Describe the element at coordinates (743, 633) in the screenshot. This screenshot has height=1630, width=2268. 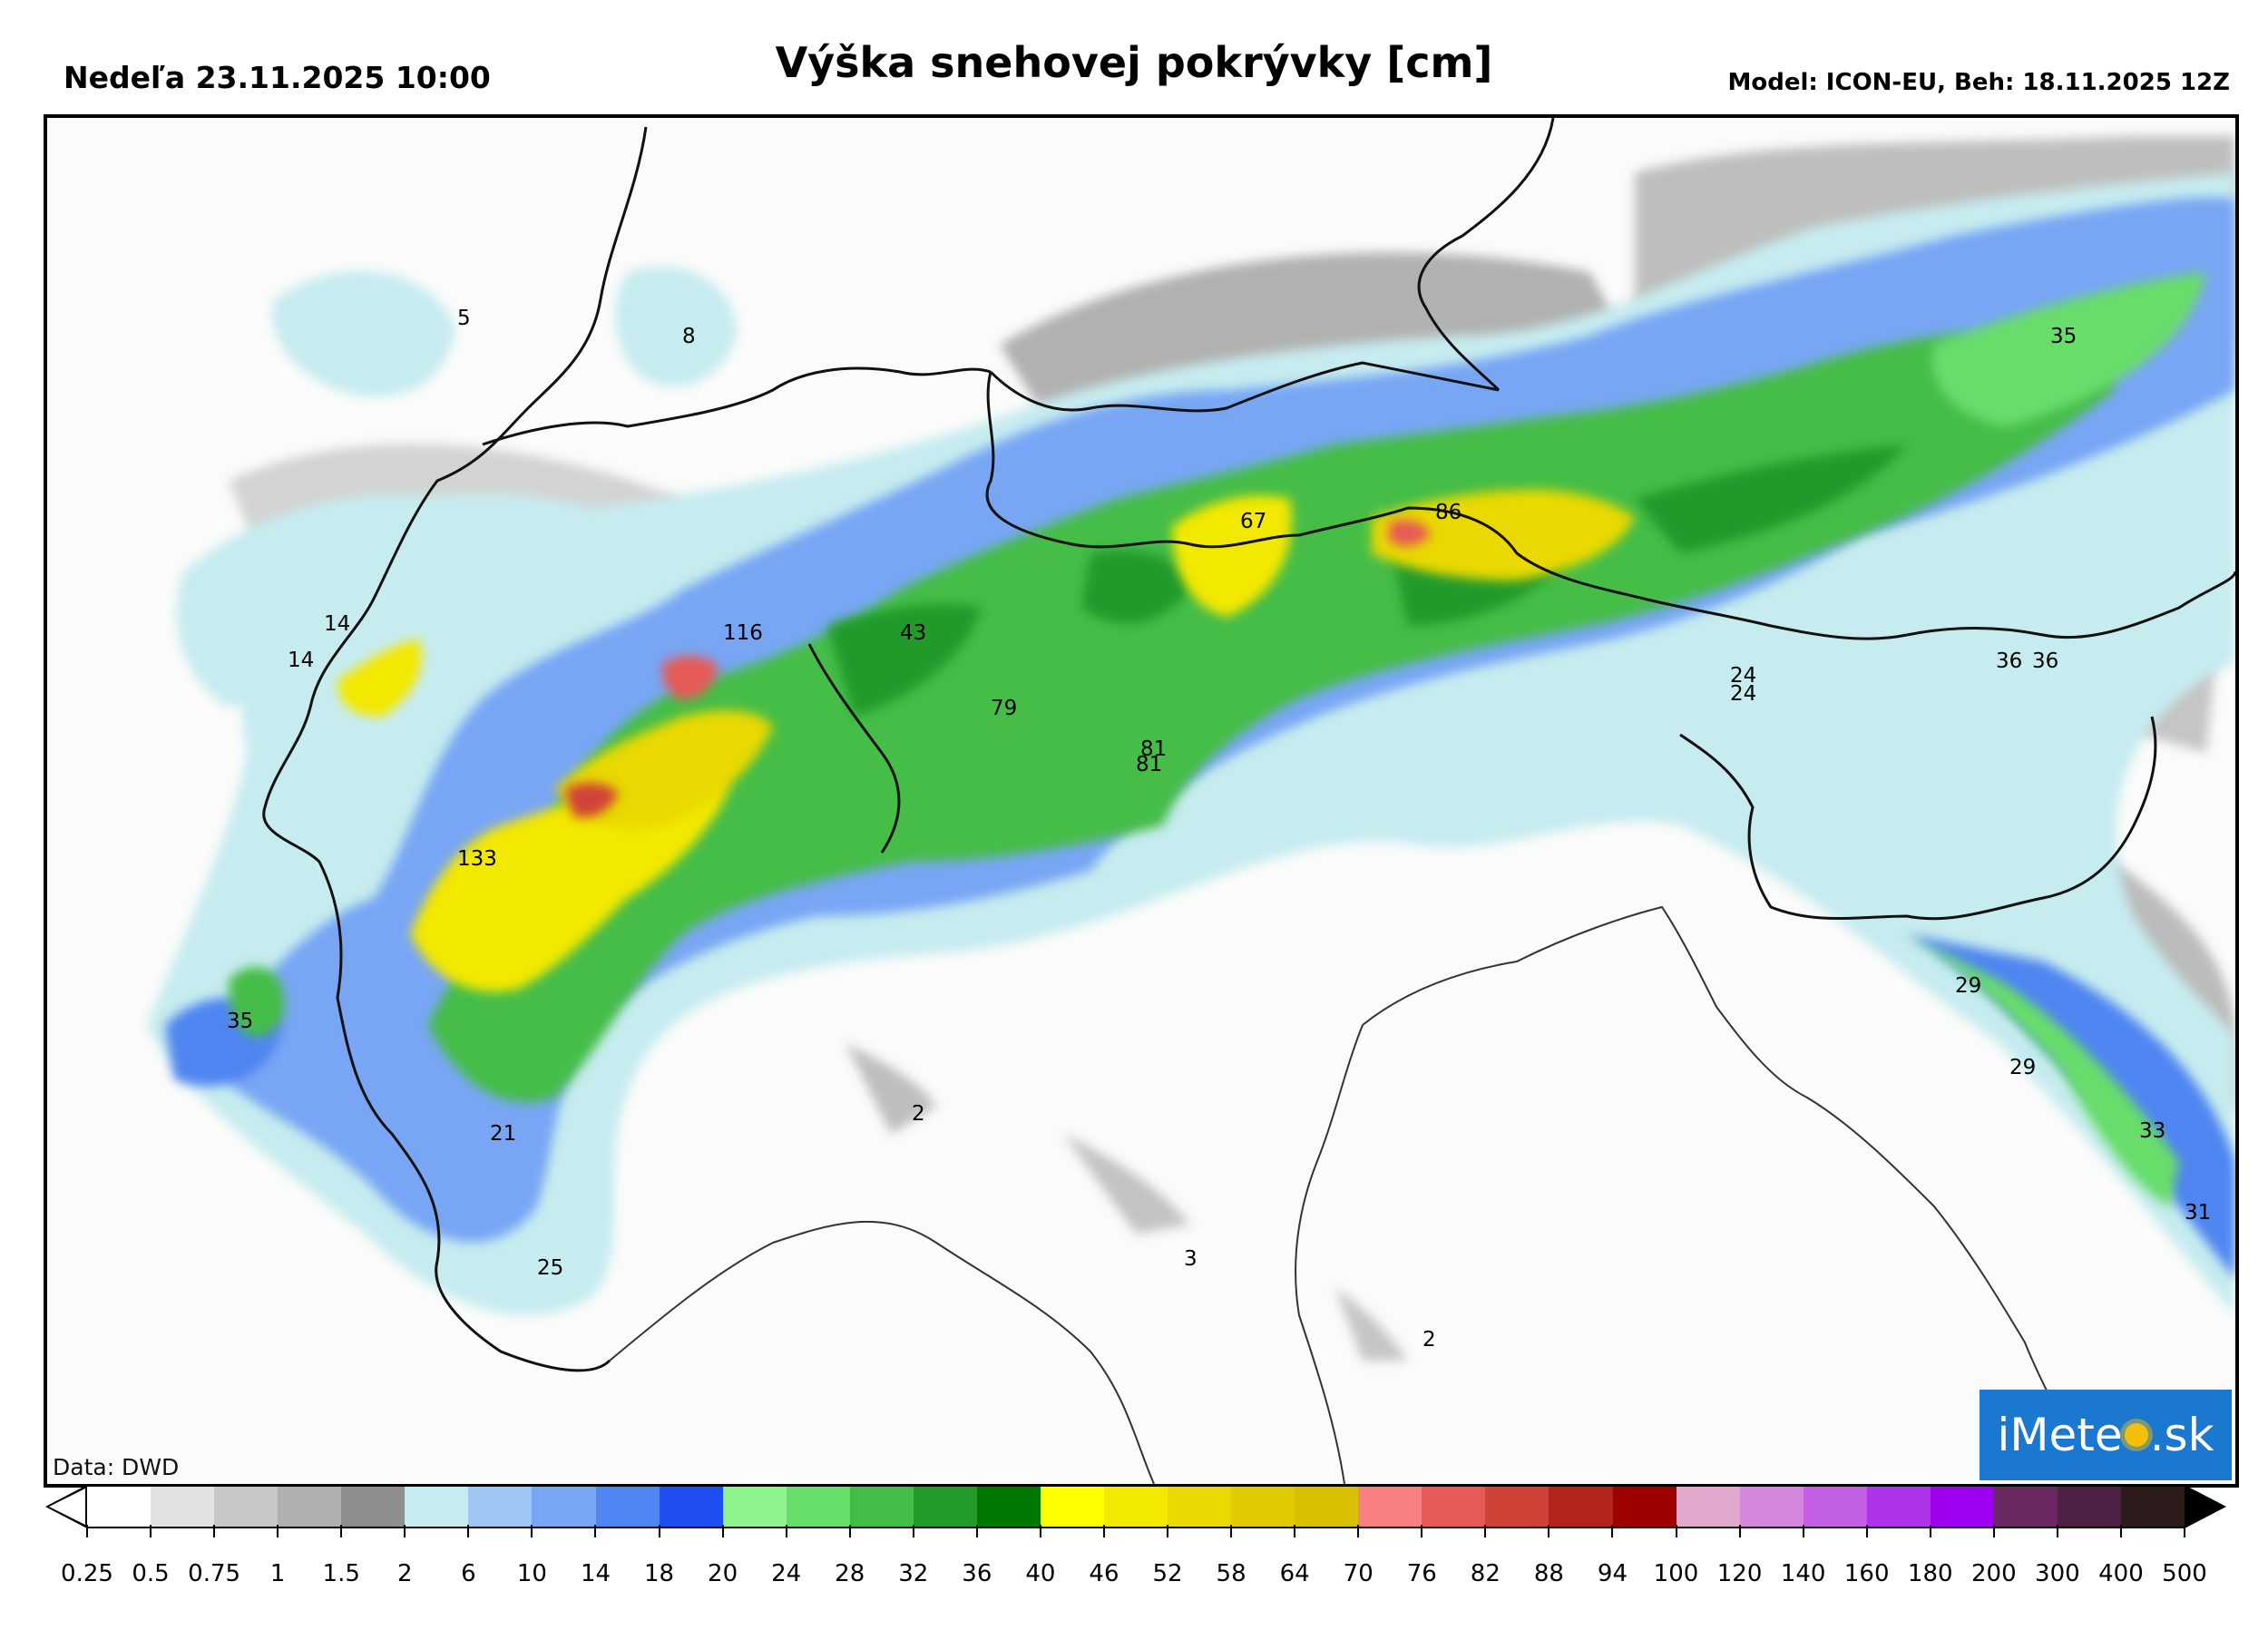
I see `snow-depth-value: 116` at that location.